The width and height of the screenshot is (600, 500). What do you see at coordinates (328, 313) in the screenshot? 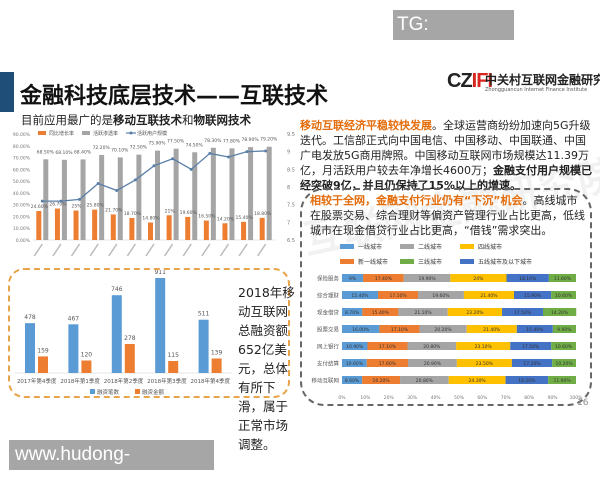
I see `category-label: 现金借贷` at bounding box center [328, 313].